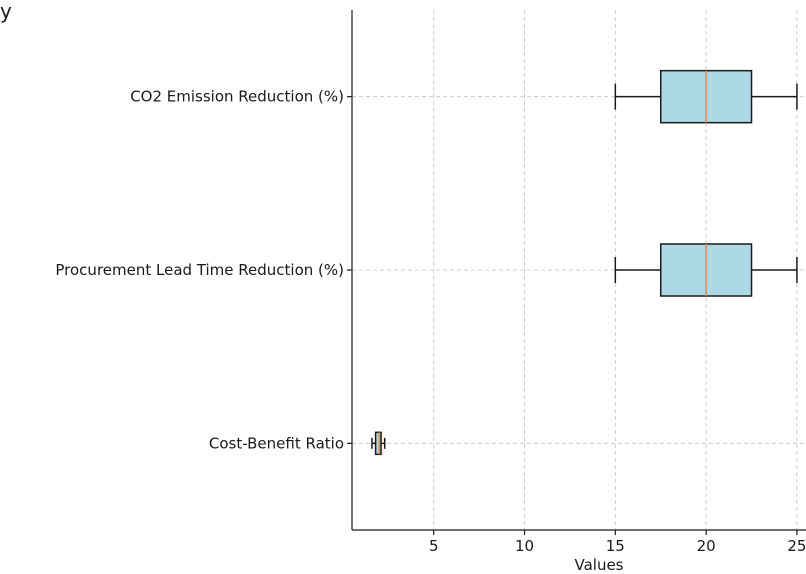 The image size is (806, 574). Describe the element at coordinates (598, 565) in the screenshot. I see `x-axis-label: Values` at that location.